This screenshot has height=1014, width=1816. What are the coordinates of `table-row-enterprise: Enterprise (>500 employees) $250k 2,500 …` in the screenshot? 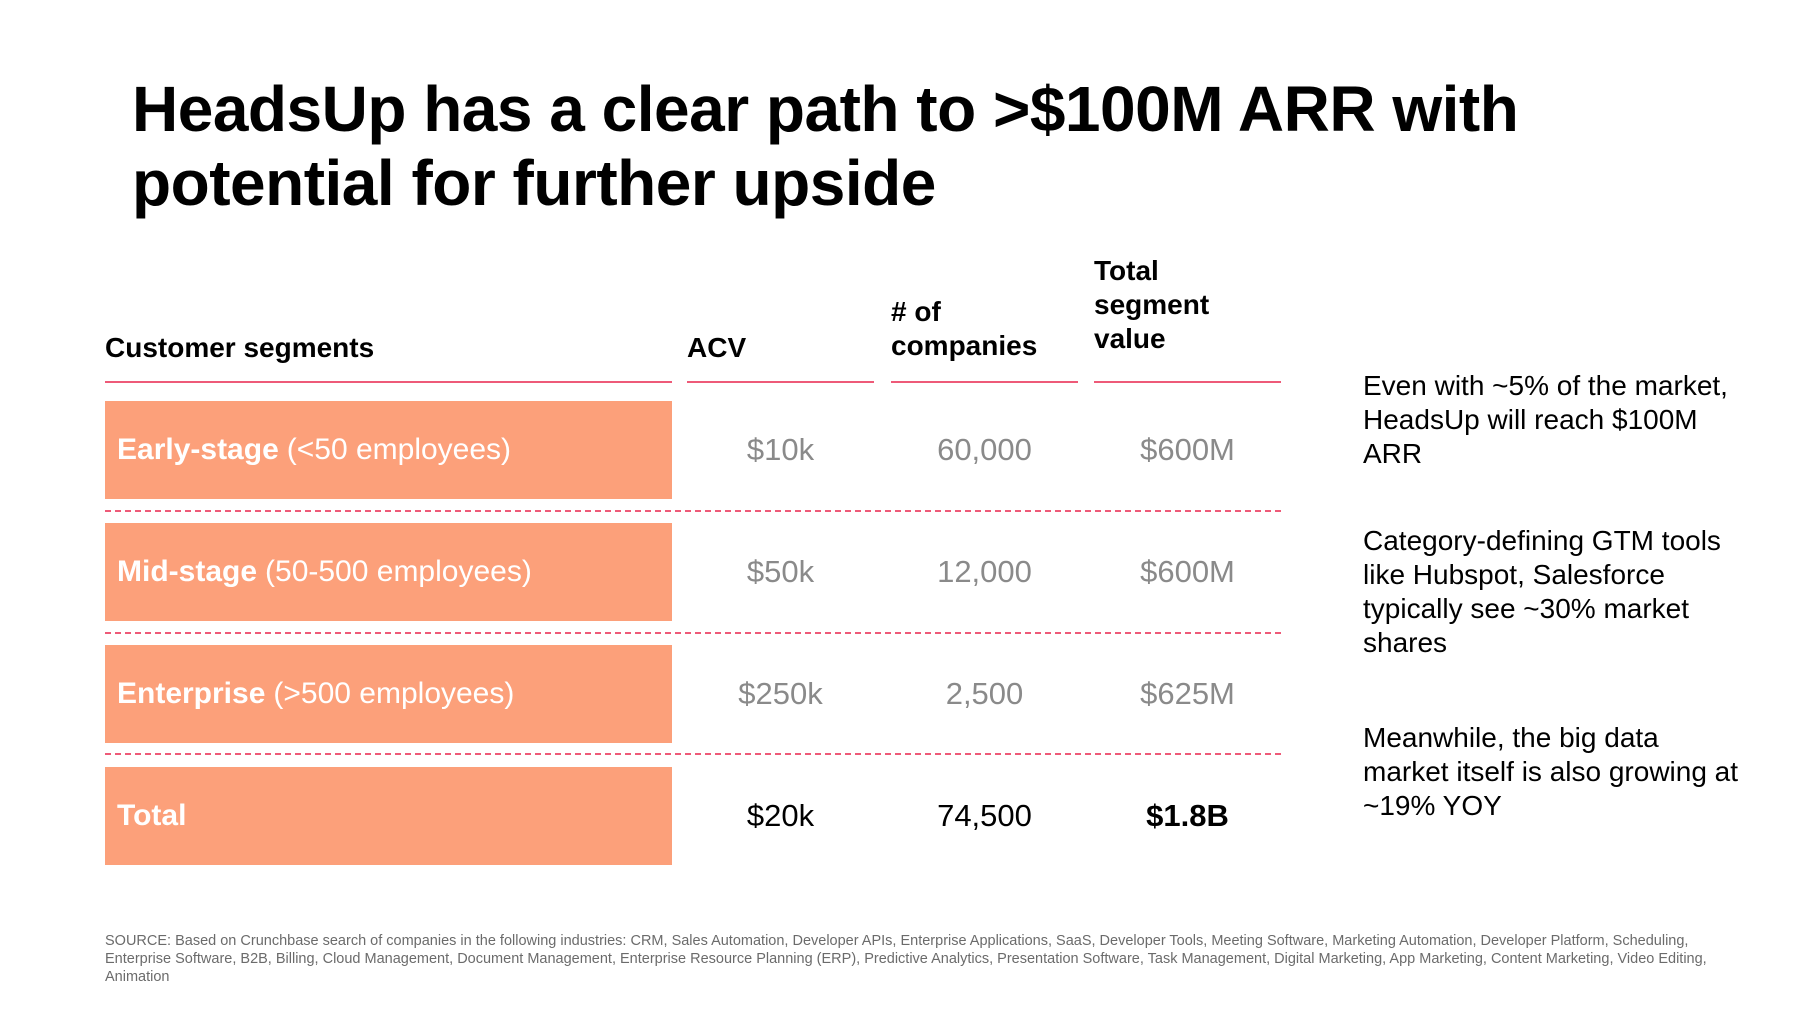 It's located at (908, 694).